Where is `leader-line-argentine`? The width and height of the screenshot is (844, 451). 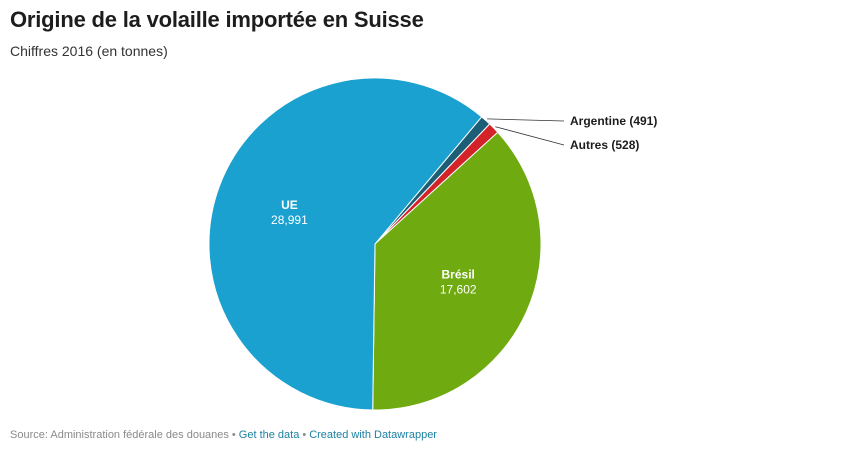 leader-line-argentine is located at coordinates (526, 120).